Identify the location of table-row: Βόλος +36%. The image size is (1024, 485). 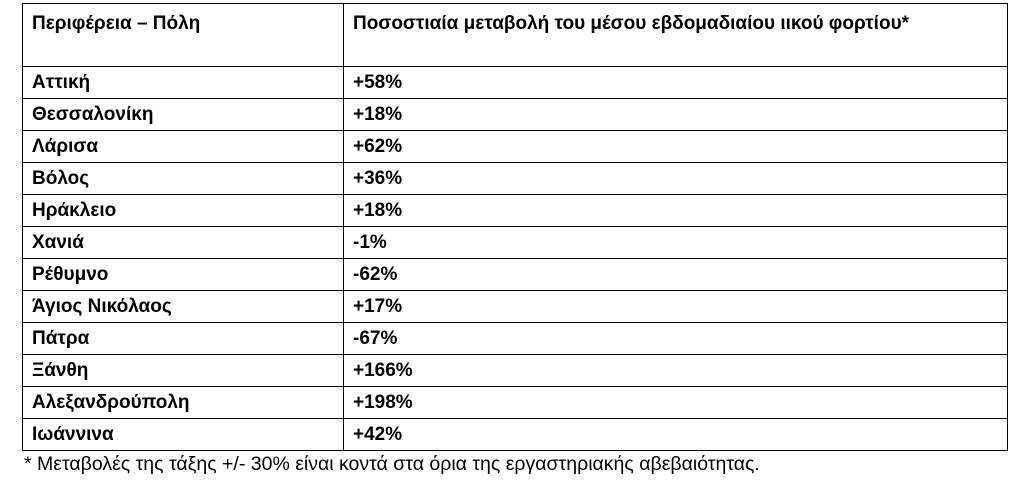
(515, 178).